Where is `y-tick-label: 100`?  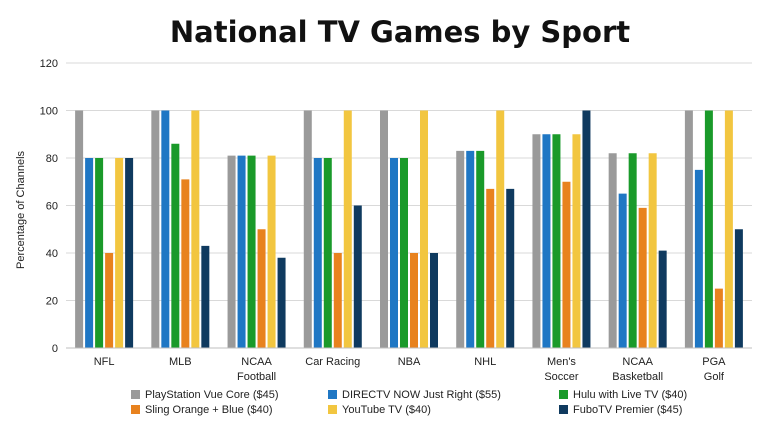 y-tick-label: 100 is located at coordinates (49, 112).